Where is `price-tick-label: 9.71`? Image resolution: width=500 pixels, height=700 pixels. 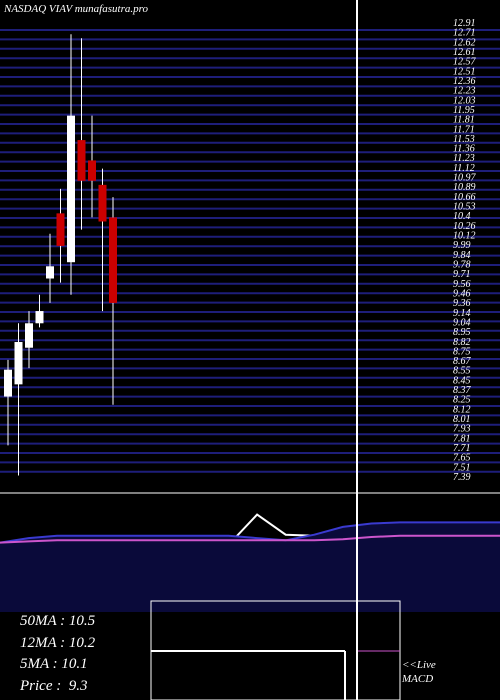
price-tick-label: 9.71 is located at coordinates (462, 274).